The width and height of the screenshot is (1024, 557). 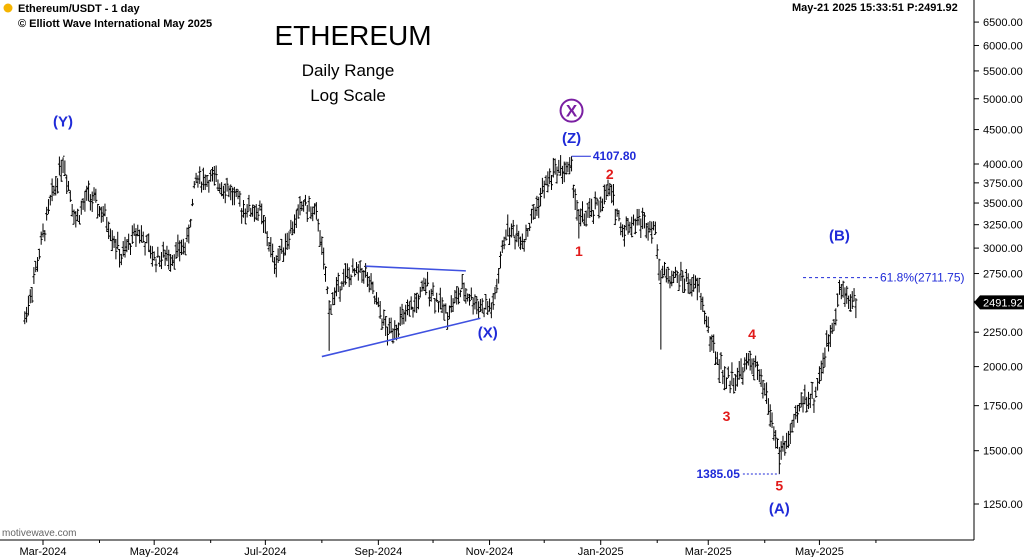 What do you see at coordinates (1003, 165) in the screenshot?
I see `y-tick-label: 4000.00` at bounding box center [1003, 165].